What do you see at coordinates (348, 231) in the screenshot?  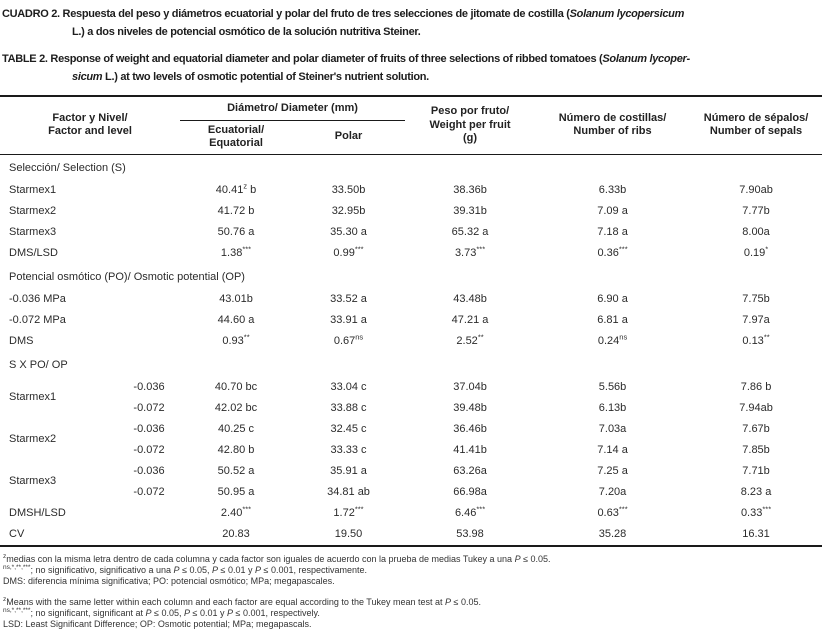 I see `value-cell: 35.30 a` at bounding box center [348, 231].